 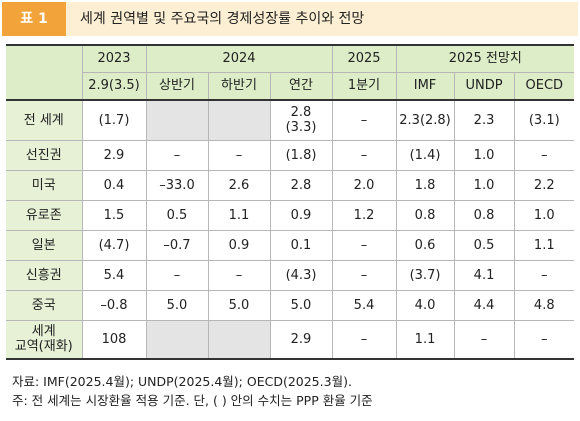 I want to click on row-label: 중국, so click(x=44, y=305).